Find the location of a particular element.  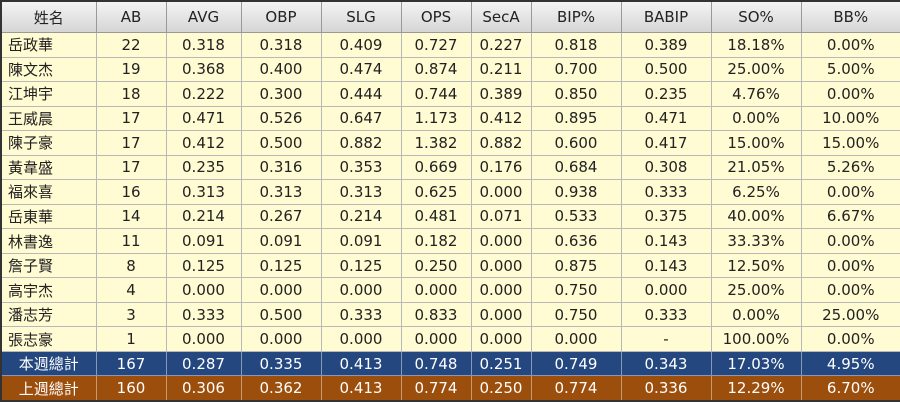

stat-cell: 1.382 is located at coordinates (436, 143).